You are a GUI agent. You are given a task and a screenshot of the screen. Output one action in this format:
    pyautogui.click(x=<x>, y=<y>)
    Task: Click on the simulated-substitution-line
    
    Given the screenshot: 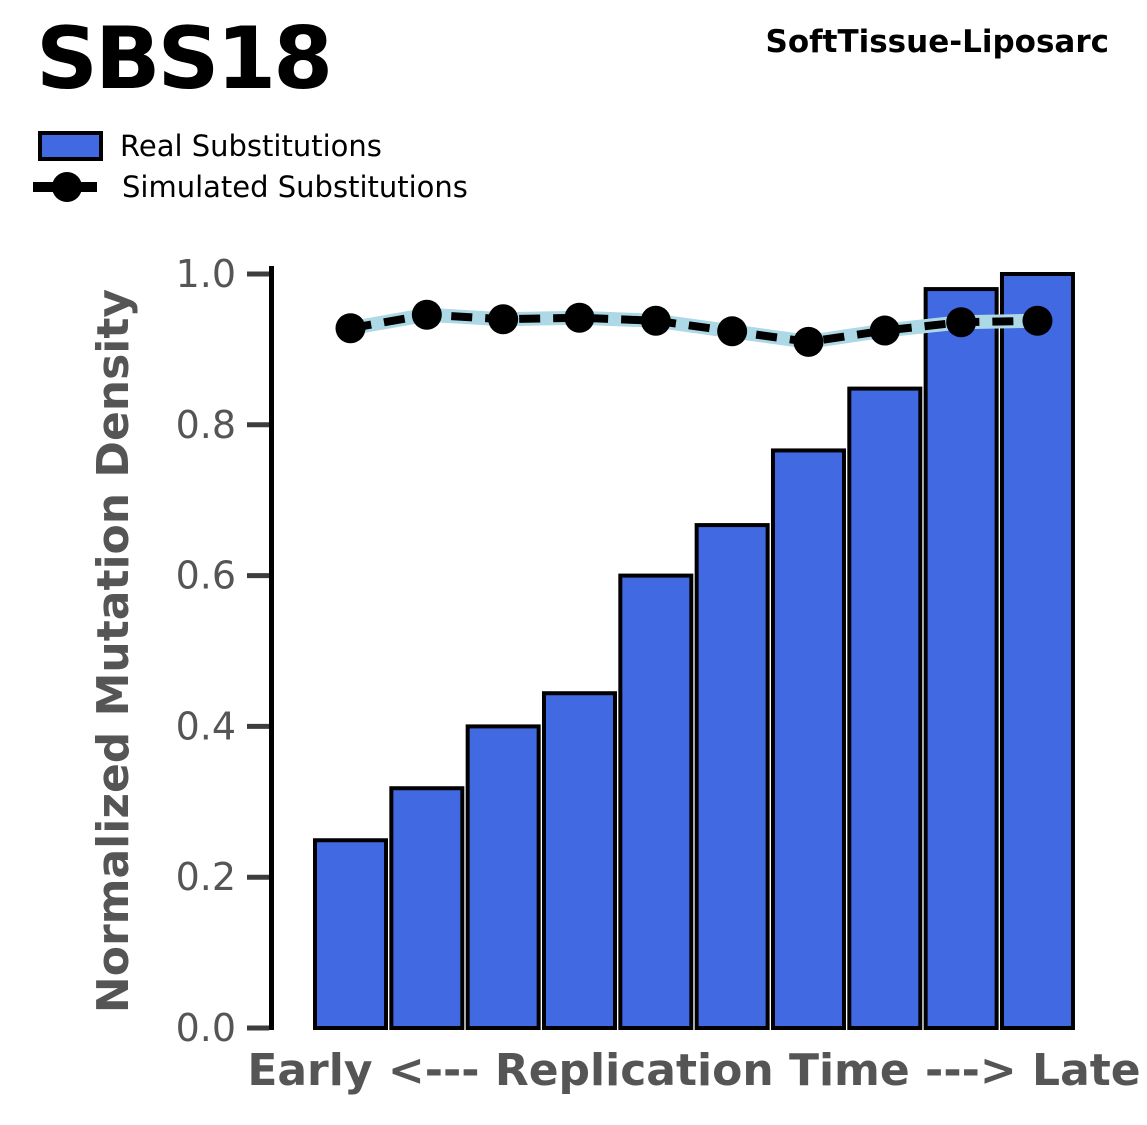 What is the action you would take?
    pyautogui.click(x=694, y=328)
    